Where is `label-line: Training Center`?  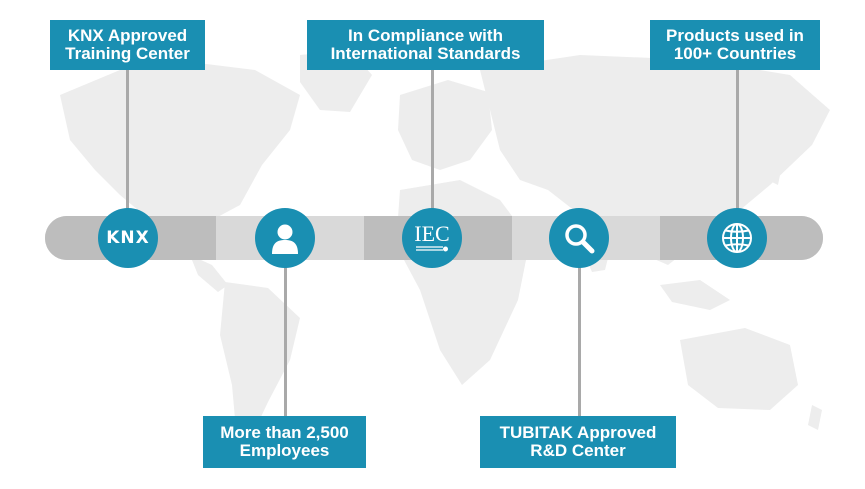 label-line: Training Center is located at coordinates (127, 53).